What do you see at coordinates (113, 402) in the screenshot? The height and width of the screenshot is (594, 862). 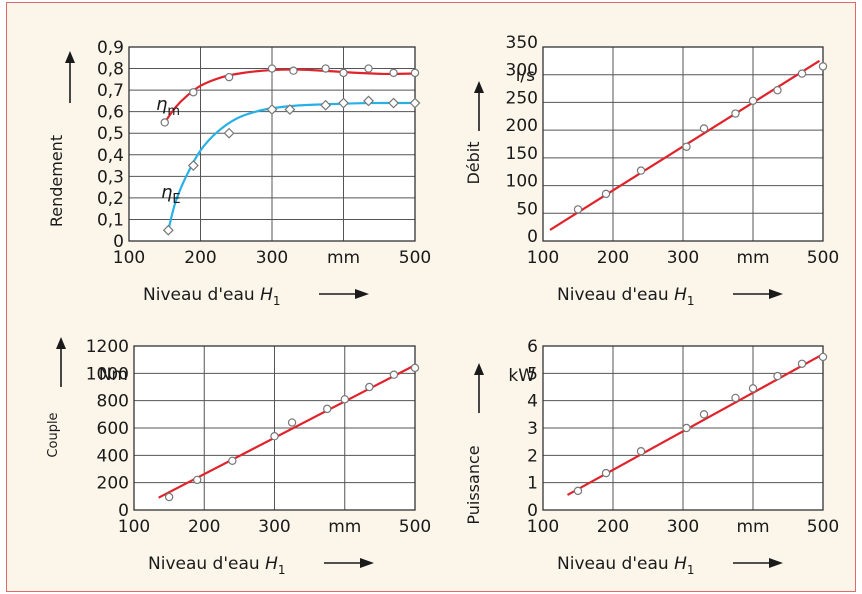 I see `bottom-left-y-tick-label: 800` at bounding box center [113, 402].